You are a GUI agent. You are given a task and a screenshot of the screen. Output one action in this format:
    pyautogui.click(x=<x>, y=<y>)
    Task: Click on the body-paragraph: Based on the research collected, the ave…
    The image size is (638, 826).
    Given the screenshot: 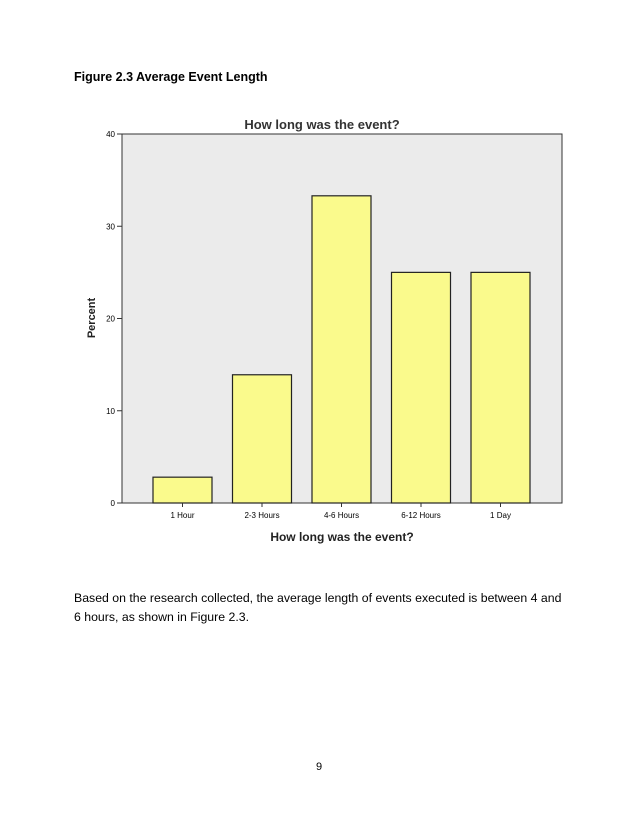 What is the action you would take?
    pyautogui.click(x=318, y=607)
    